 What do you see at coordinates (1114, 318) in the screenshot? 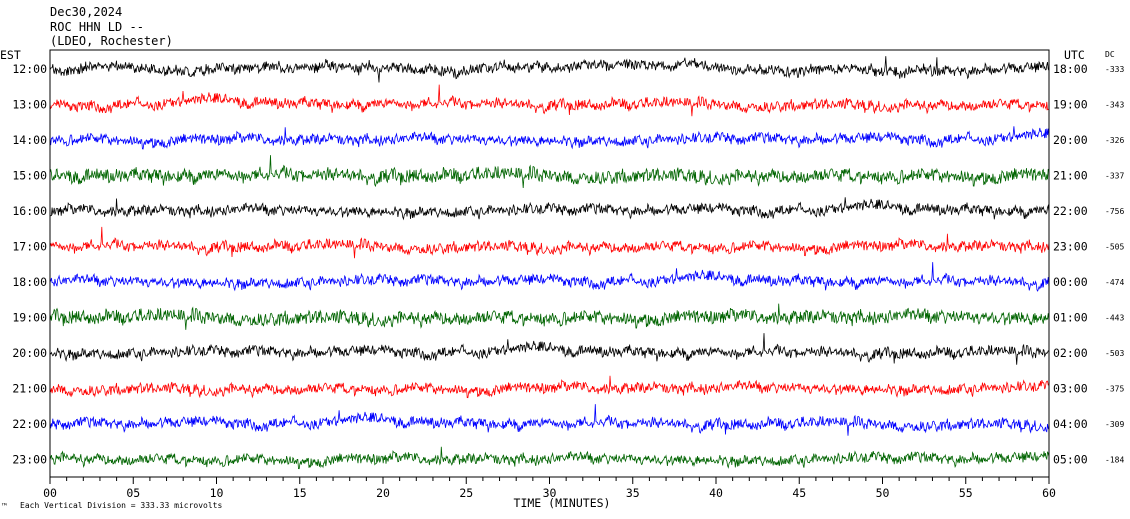
I see `dc-value: -443` at bounding box center [1114, 318].